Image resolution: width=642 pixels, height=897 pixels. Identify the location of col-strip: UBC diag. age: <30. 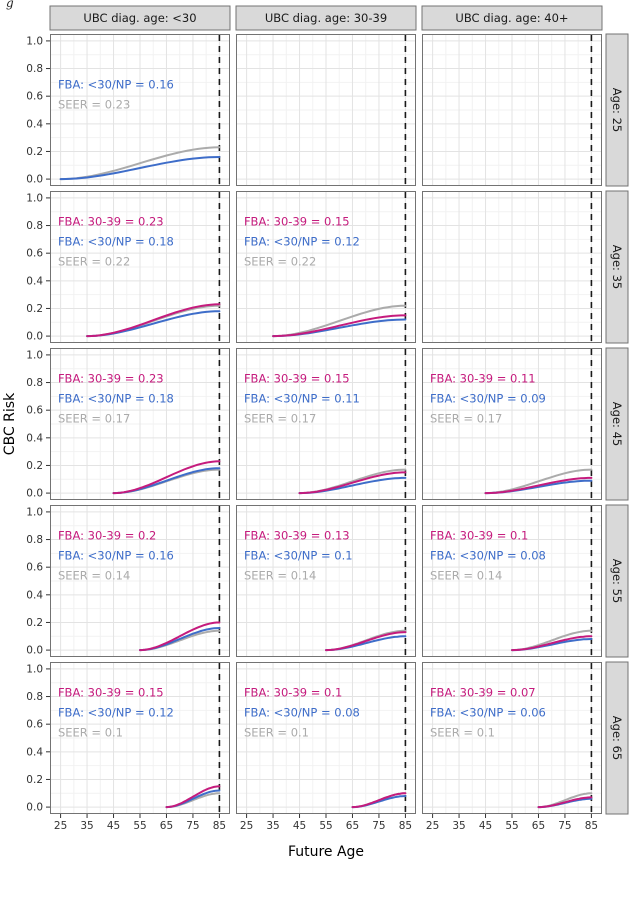
(140, 18).